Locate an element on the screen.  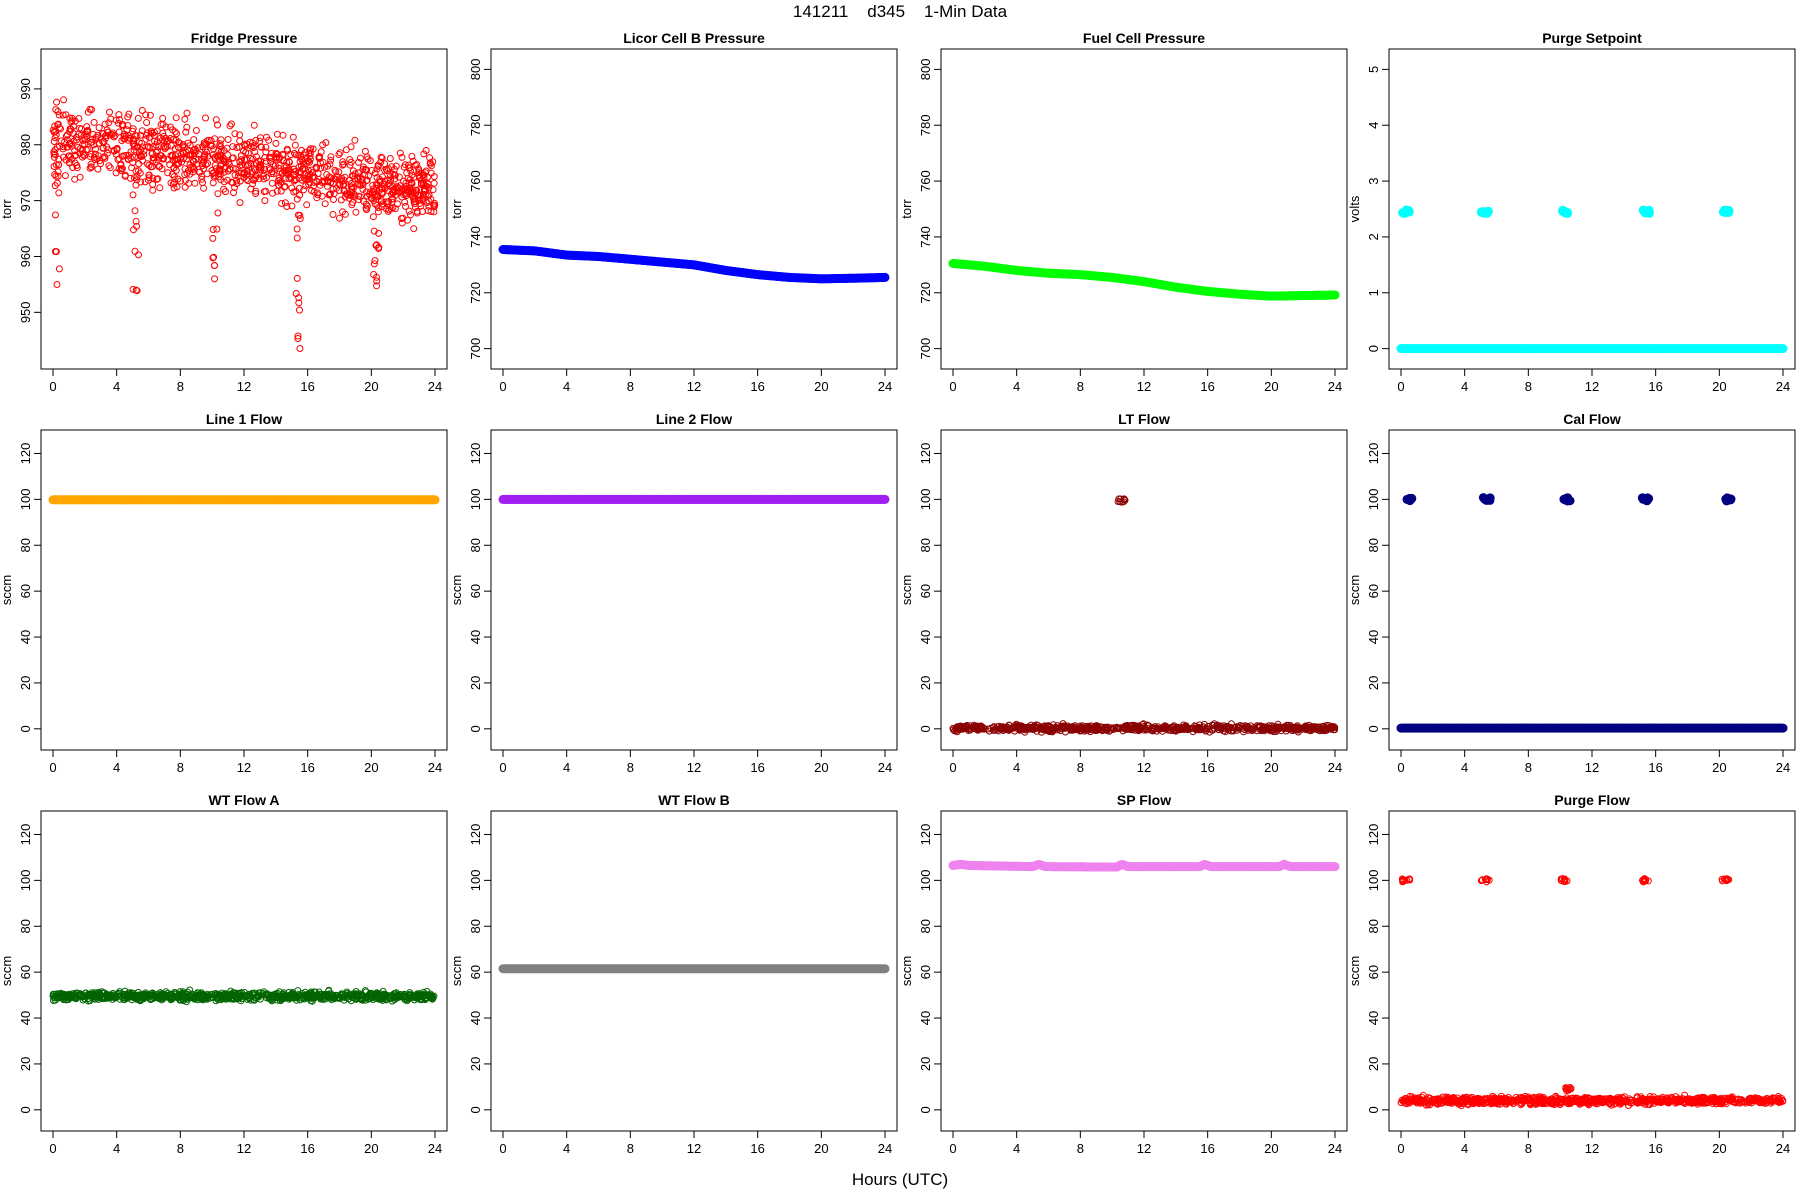
y-tick-label: 0 is located at coordinates (25, 1109).